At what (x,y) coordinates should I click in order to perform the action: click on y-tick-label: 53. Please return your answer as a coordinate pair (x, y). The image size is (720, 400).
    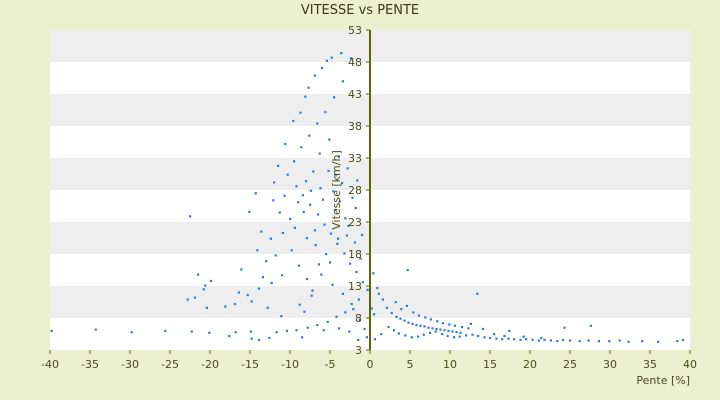
    Looking at the image, I should click on (355, 30).